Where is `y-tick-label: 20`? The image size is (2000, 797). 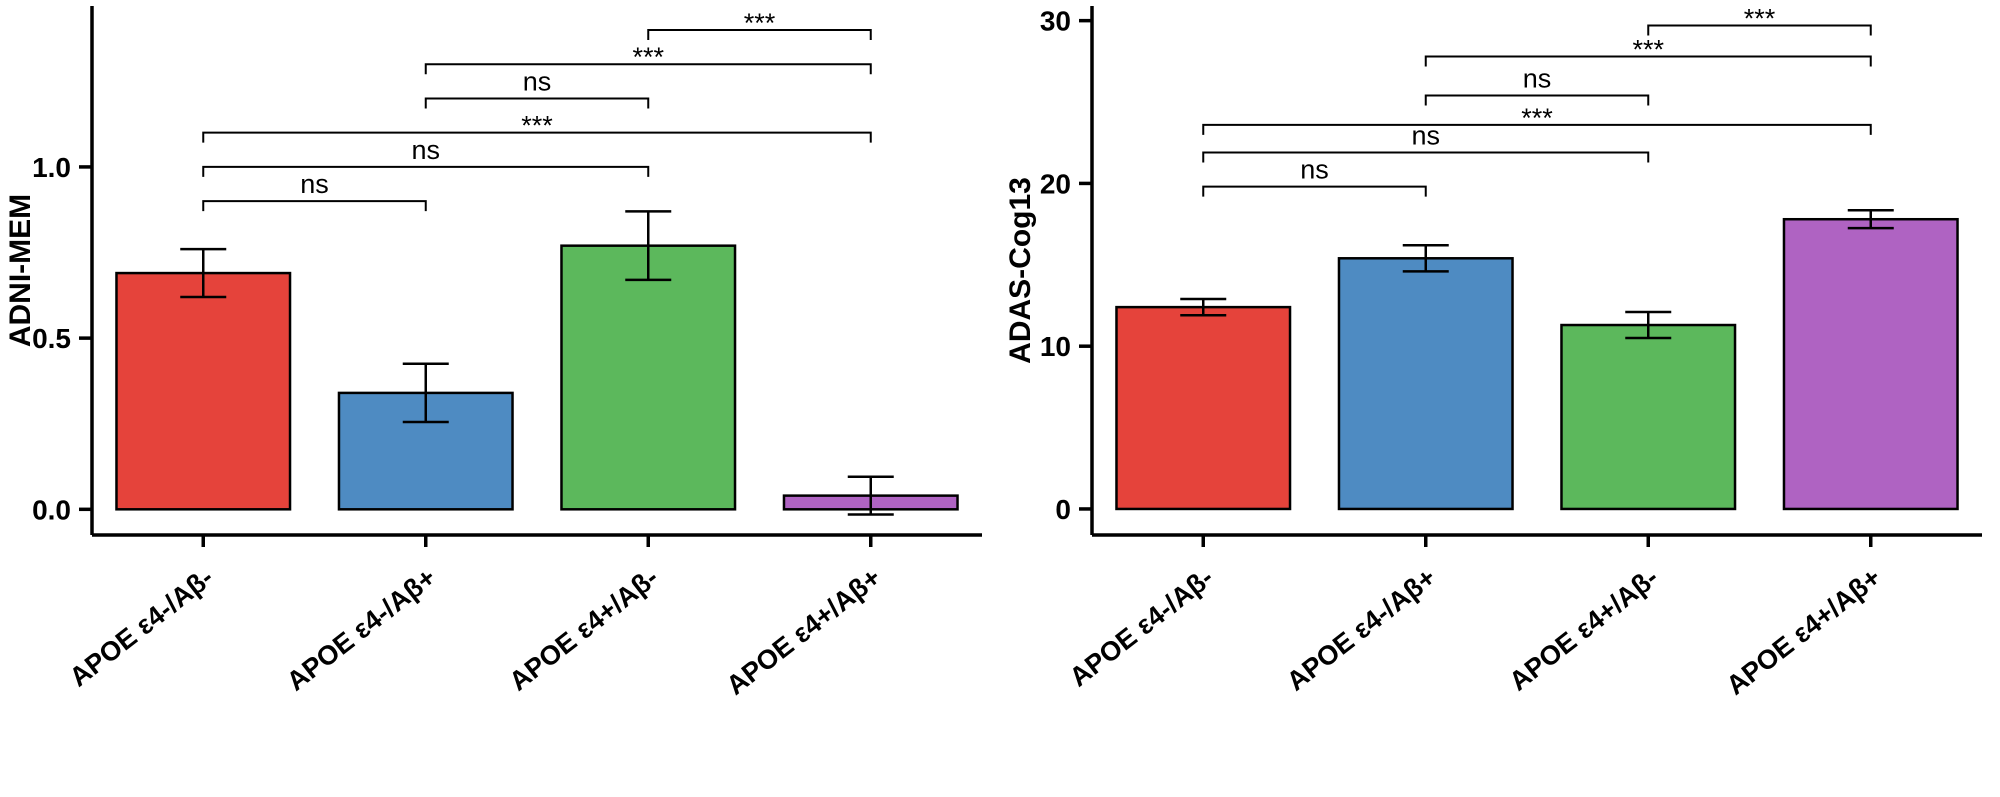 y-tick-label: 20 is located at coordinates (1055, 183).